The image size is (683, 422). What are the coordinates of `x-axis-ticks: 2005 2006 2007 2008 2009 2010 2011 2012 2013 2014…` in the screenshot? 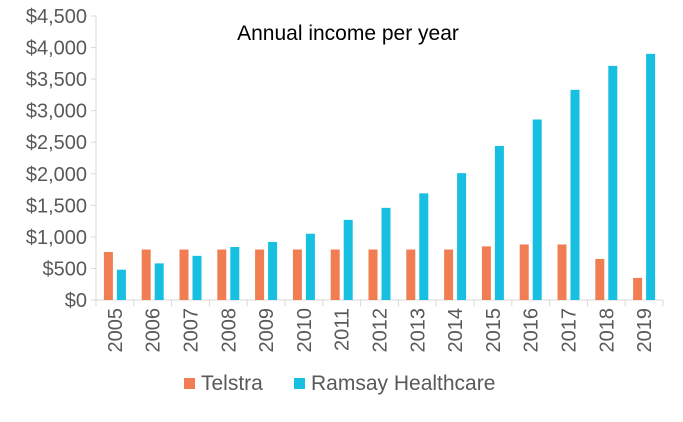 It's located at (379, 326).